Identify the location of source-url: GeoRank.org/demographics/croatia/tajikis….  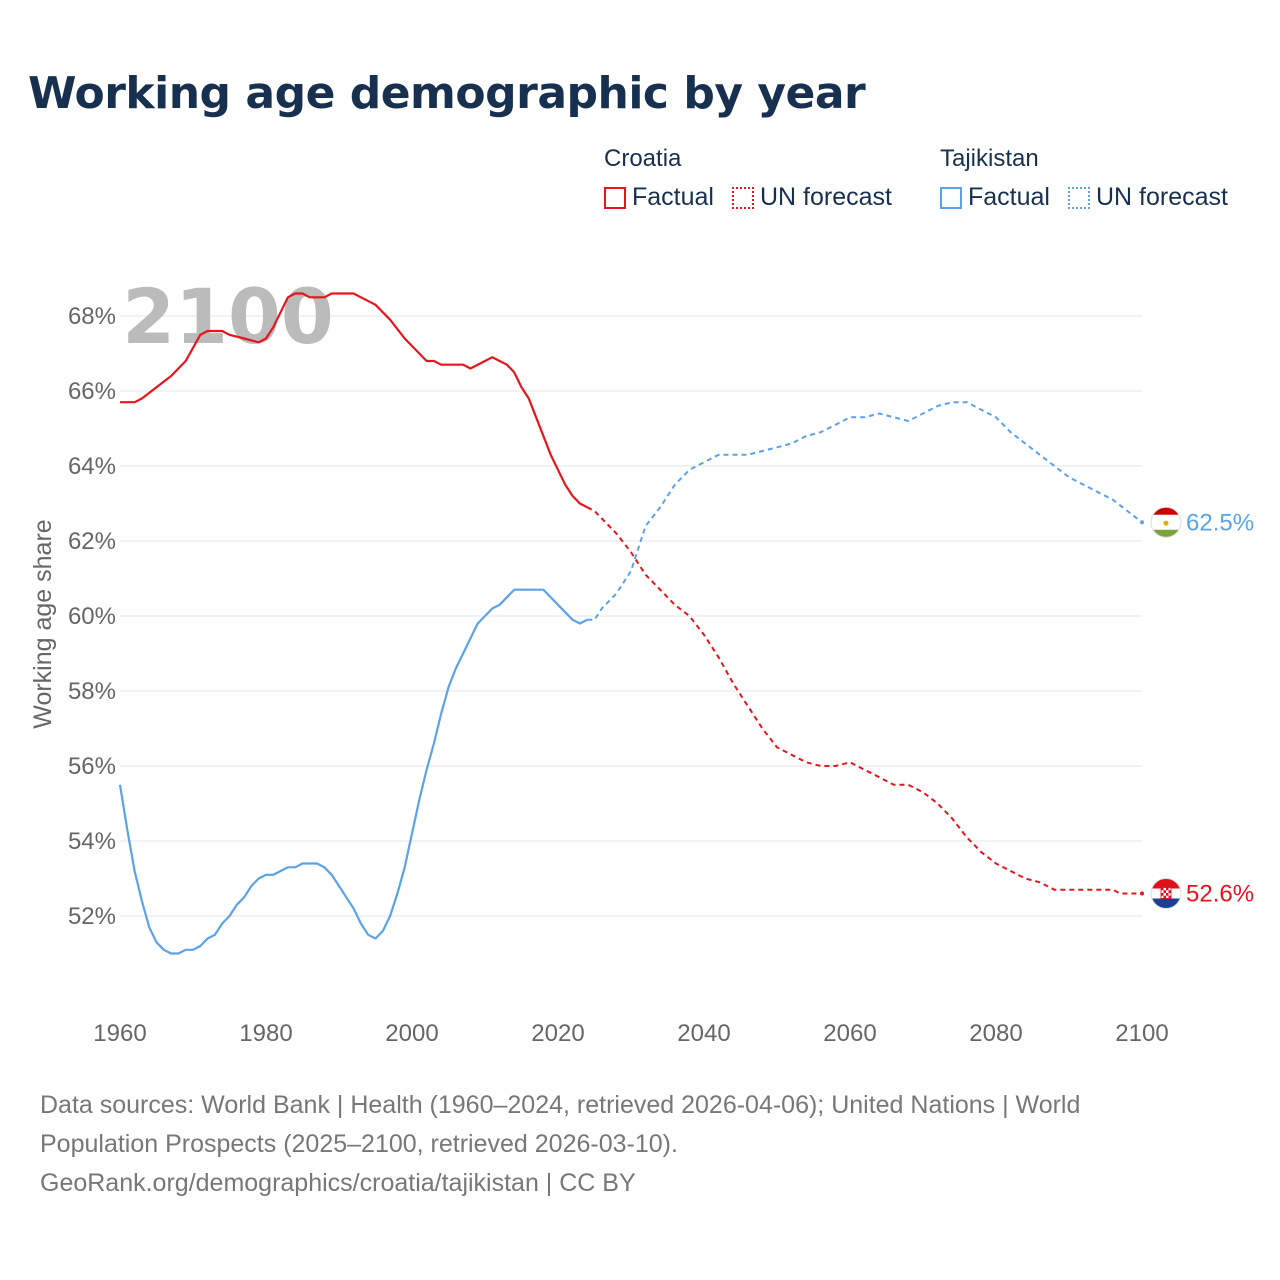
(338, 1183).